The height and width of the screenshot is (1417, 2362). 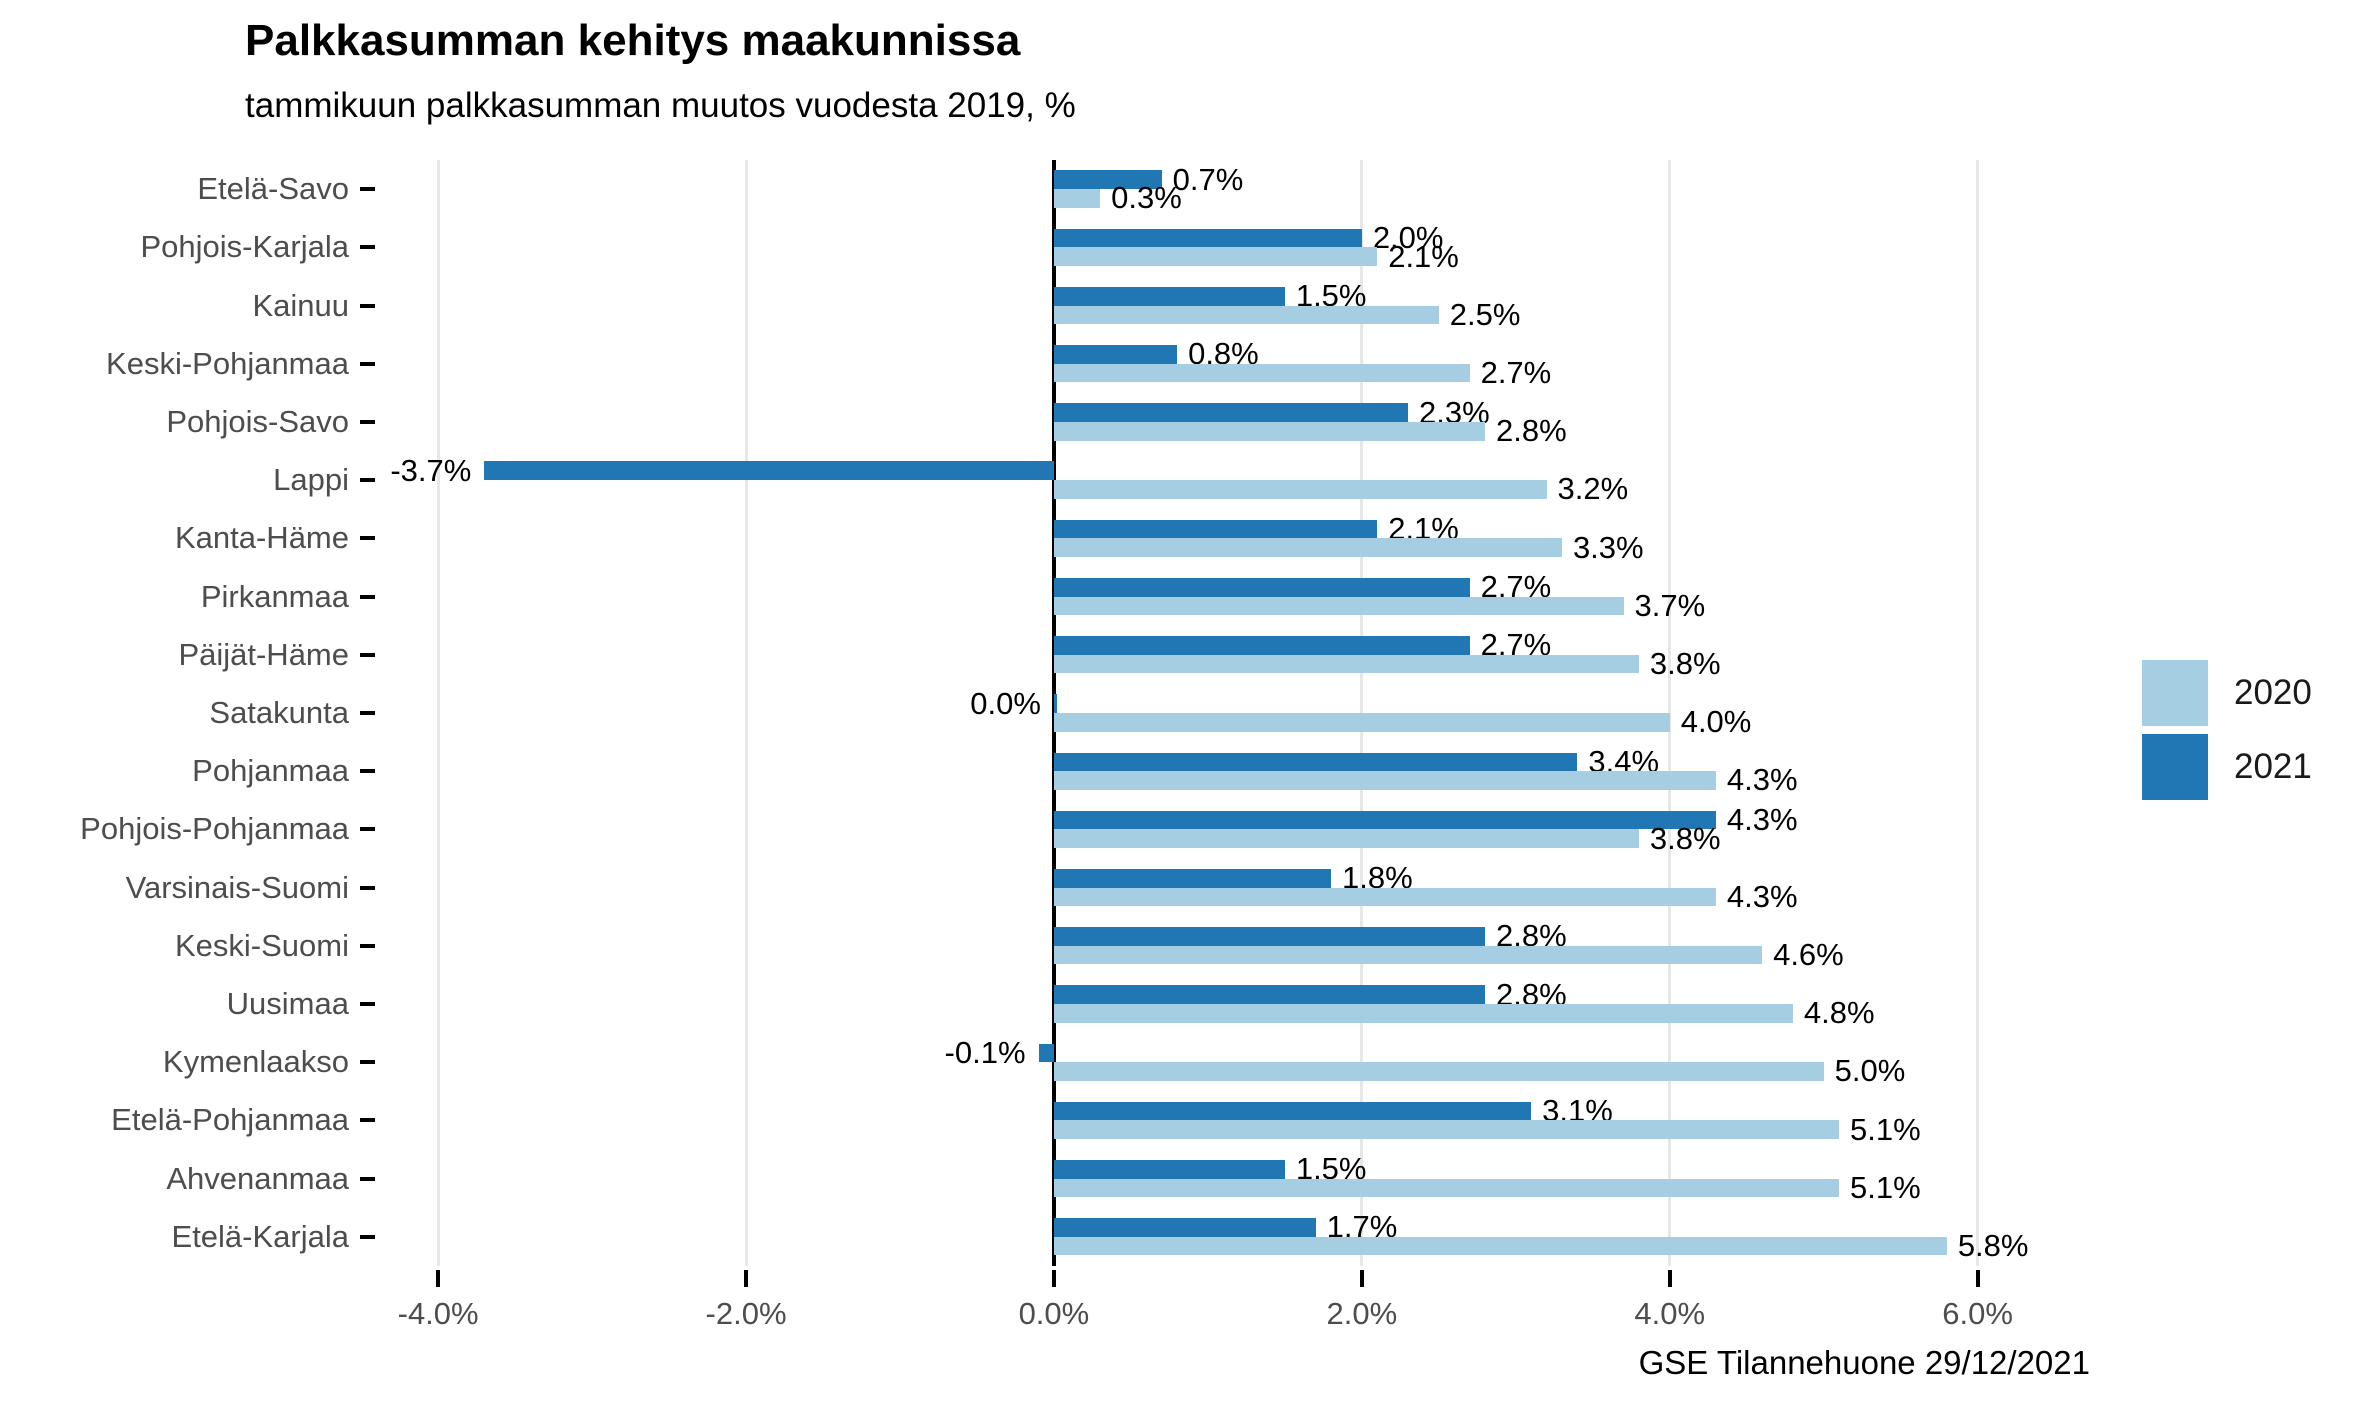 I want to click on legend: 2020 2021, so click(x=2227, y=730).